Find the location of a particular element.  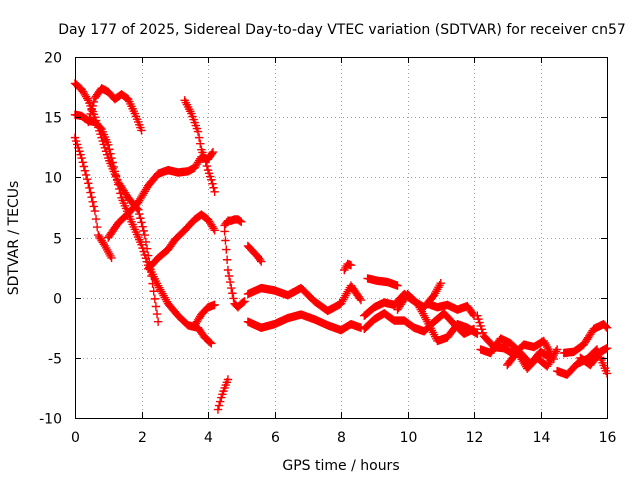

x-tick-label: 12 is located at coordinates (475, 438).